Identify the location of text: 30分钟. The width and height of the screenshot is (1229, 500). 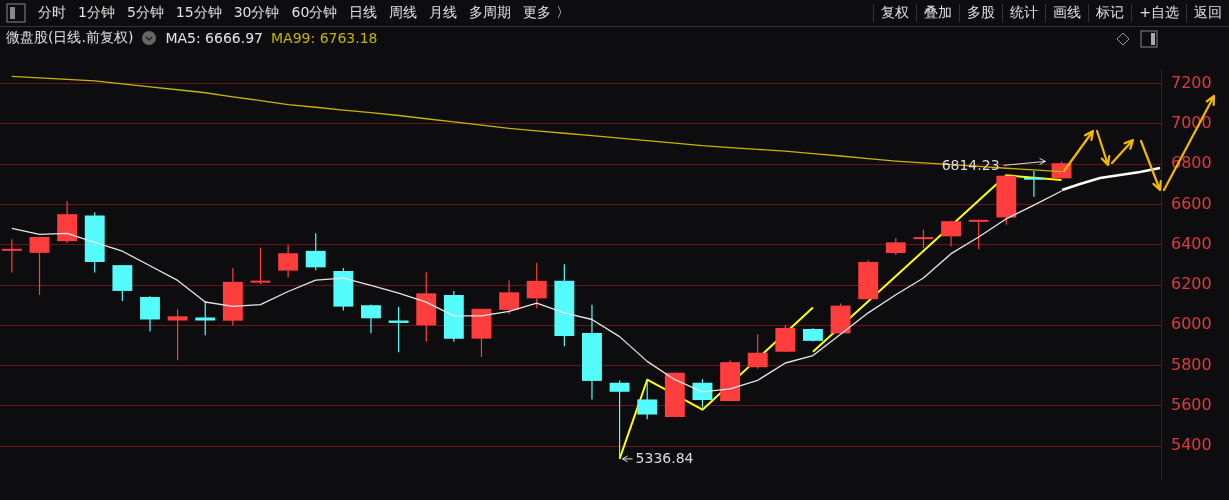
(256, 13).